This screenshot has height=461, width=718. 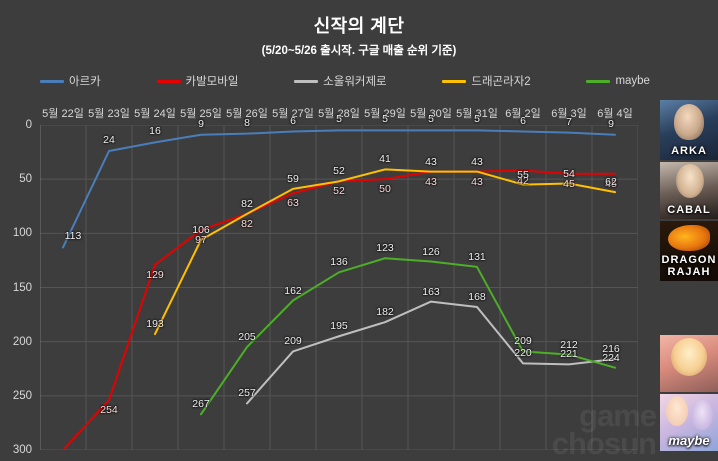 I want to click on legend-label: 소울워커제로, so click(x=355, y=82).